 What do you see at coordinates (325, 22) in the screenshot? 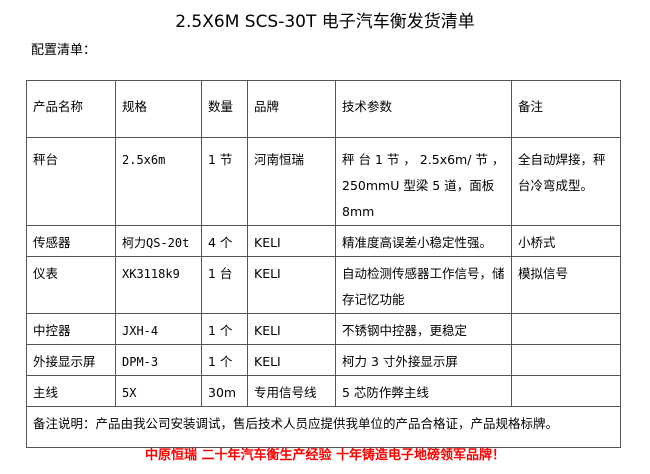
I see `document-title: 2.5X6M SCS-30T 电子汽车衡发货清单` at bounding box center [325, 22].